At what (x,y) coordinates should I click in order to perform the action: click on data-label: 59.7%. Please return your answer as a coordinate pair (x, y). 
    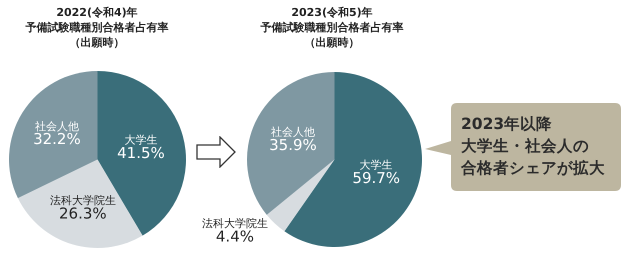
    Looking at the image, I should click on (376, 177).